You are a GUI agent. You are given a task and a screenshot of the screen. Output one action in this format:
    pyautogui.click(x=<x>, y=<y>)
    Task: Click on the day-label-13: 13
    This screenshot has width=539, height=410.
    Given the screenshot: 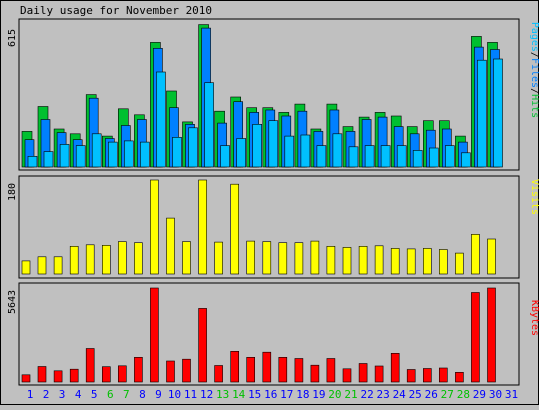 What is the action you would take?
    pyautogui.click(x=222, y=394)
    